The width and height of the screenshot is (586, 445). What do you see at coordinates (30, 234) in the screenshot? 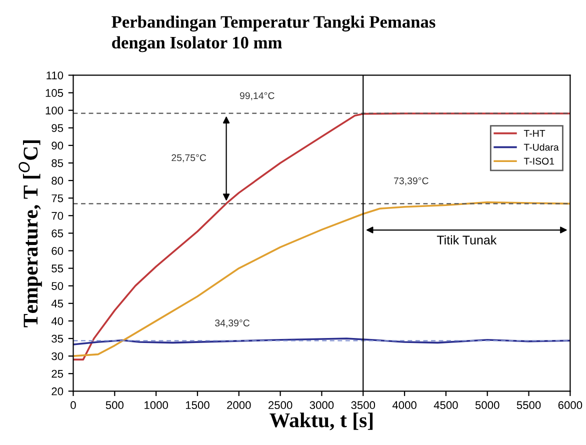
I see `y-axis-title: Temperature, T [$^{O}$C]` at bounding box center [30, 234].